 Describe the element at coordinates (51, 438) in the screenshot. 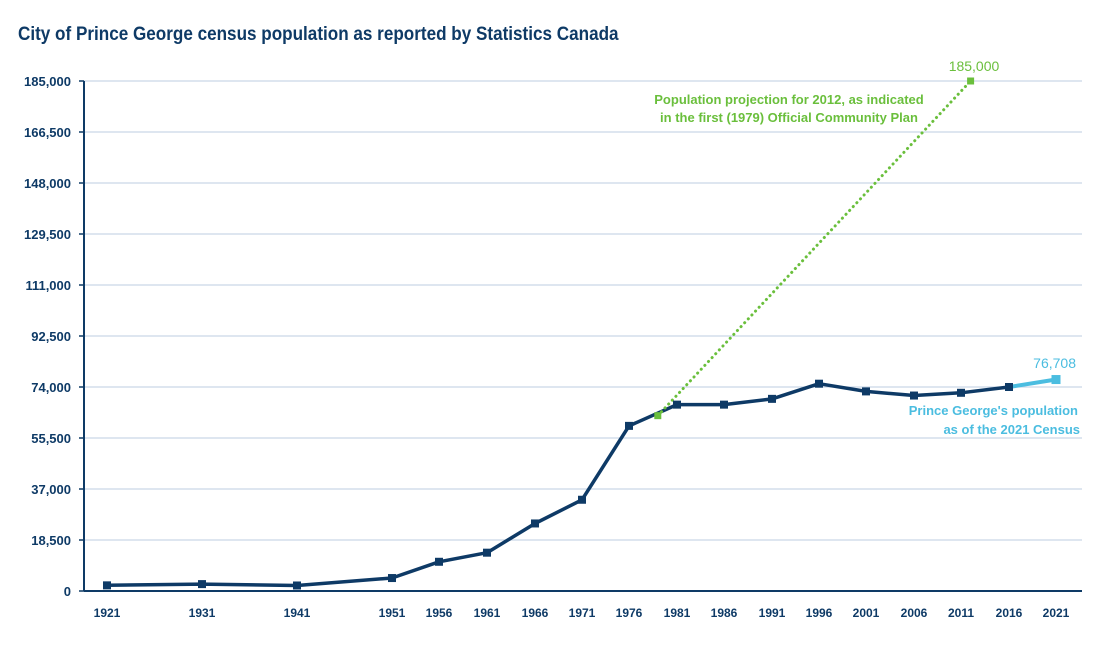

I see `y-tick-label: 55,500` at that location.